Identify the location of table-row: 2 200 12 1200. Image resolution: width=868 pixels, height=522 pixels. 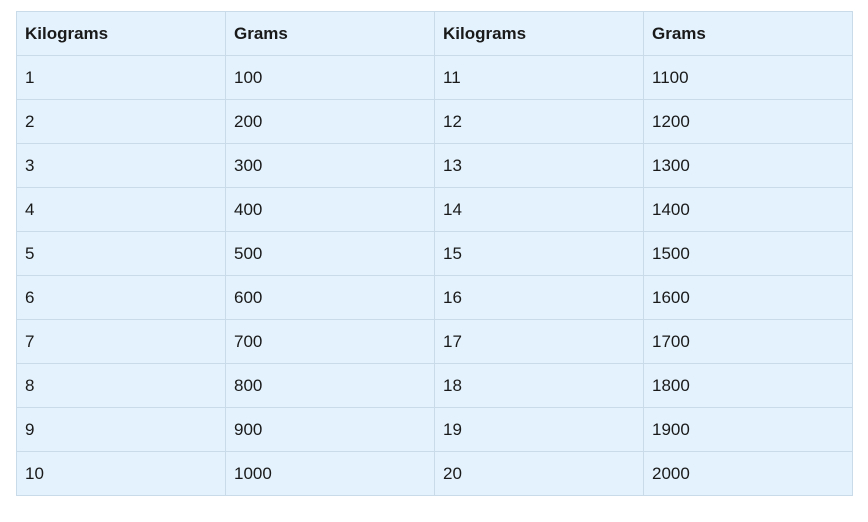
(434, 121).